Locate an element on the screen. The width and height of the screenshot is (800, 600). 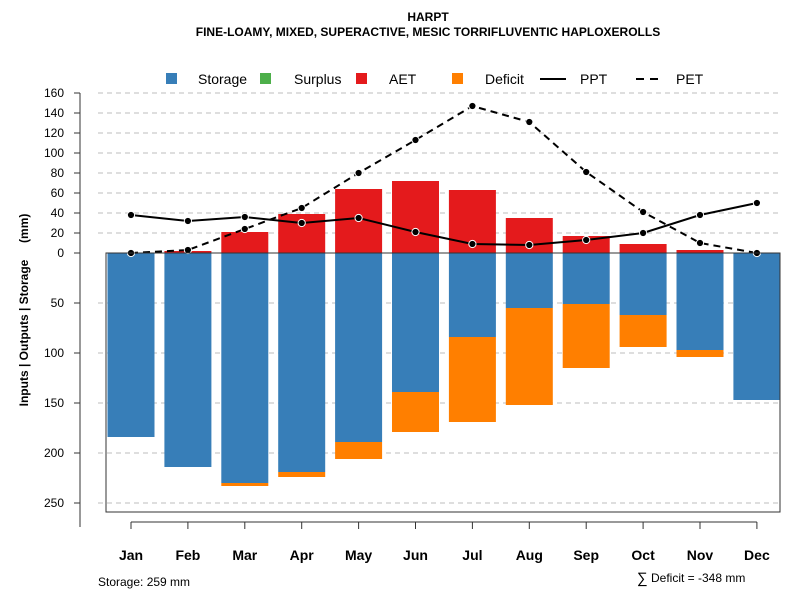
bar-deficit-mar is located at coordinates (245, 484).